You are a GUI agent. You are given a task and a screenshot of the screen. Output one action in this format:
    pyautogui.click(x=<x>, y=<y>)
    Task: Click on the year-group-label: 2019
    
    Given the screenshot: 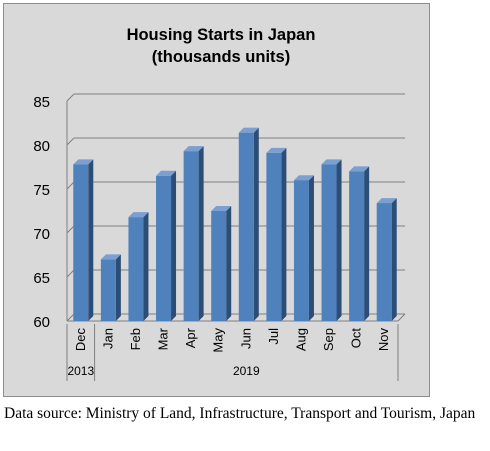 What is the action you would take?
    pyautogui.click(x=246, y=371)
    